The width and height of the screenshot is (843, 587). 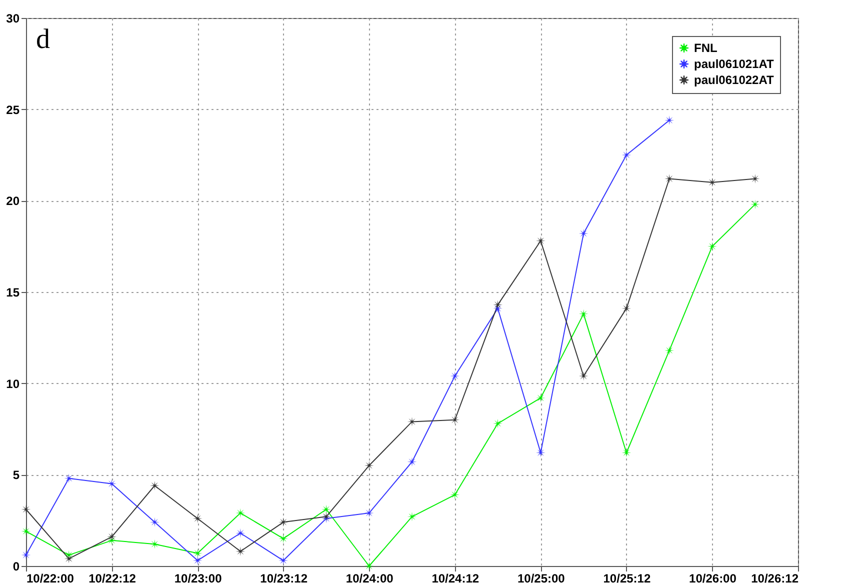 What do you see at coordinates (456, 579) in the screenshot?
I see `x-tick-label: 10/24:12` at bounding box center [456, 579].